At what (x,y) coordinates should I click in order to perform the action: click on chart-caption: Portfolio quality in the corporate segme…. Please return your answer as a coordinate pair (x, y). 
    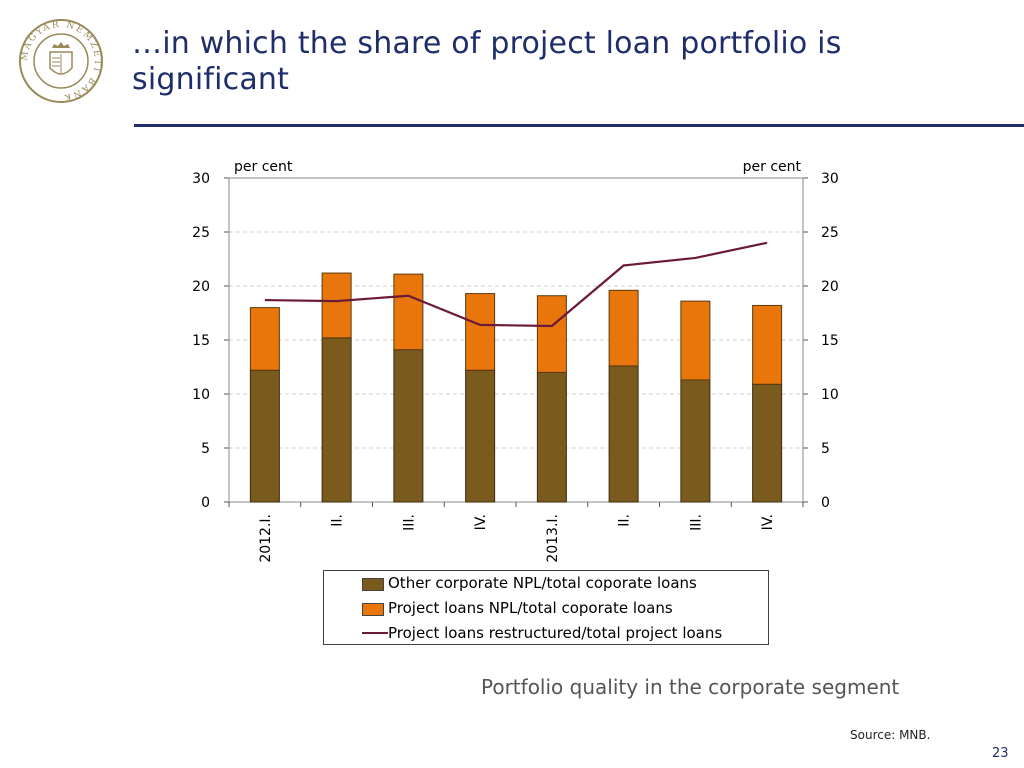
    Looking at the image, I should click on (690, 687).